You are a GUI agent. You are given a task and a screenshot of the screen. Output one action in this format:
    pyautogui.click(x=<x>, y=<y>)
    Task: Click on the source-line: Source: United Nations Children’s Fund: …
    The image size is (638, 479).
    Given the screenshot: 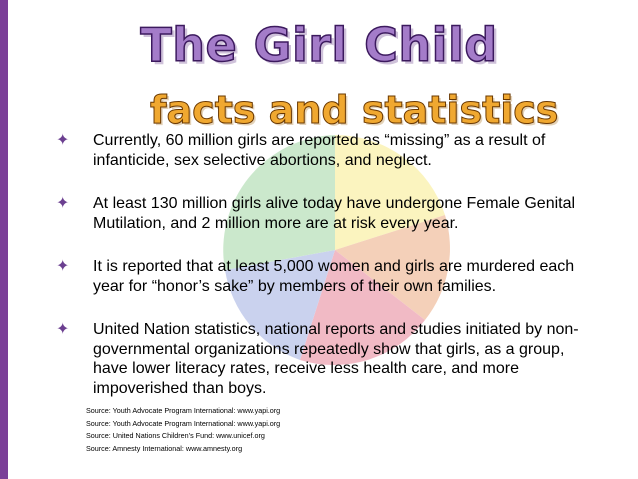 What is the action you would take?
    pyautogui.click(x=175, y=435)
    